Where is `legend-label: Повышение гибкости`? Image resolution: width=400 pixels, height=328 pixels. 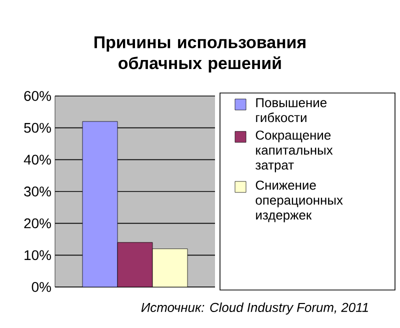 legend-label: Повышение гибкости is located at coordinates (291, 110).